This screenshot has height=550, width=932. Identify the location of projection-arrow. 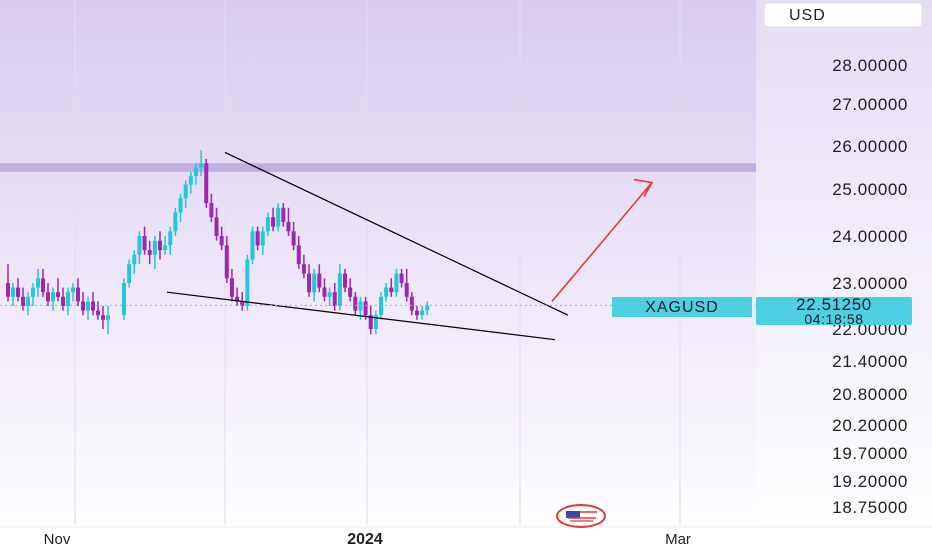
(602, 242).